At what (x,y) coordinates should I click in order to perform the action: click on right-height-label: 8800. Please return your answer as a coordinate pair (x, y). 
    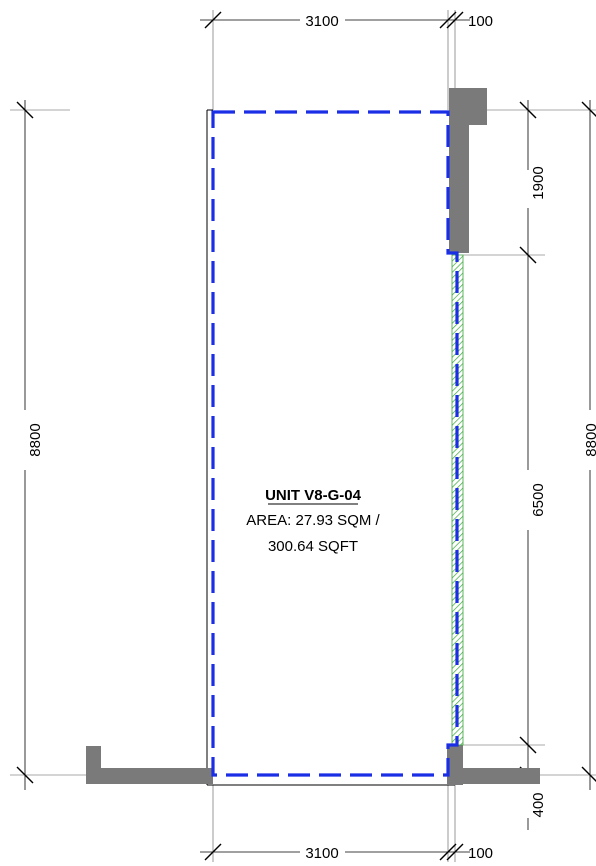
    Looking at the image, I should click on (589, 439).